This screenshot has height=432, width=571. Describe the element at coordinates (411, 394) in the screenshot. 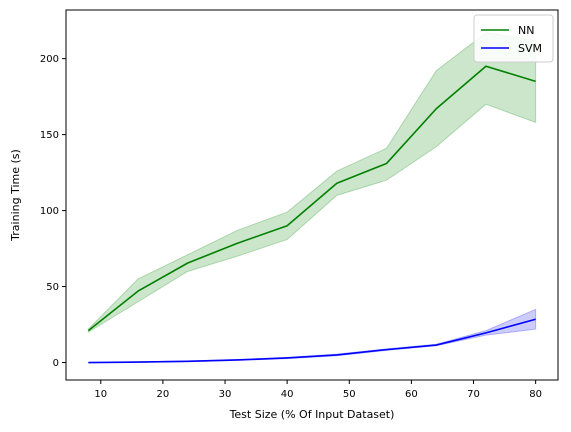

I see `x-tick-label: 60` at that location.